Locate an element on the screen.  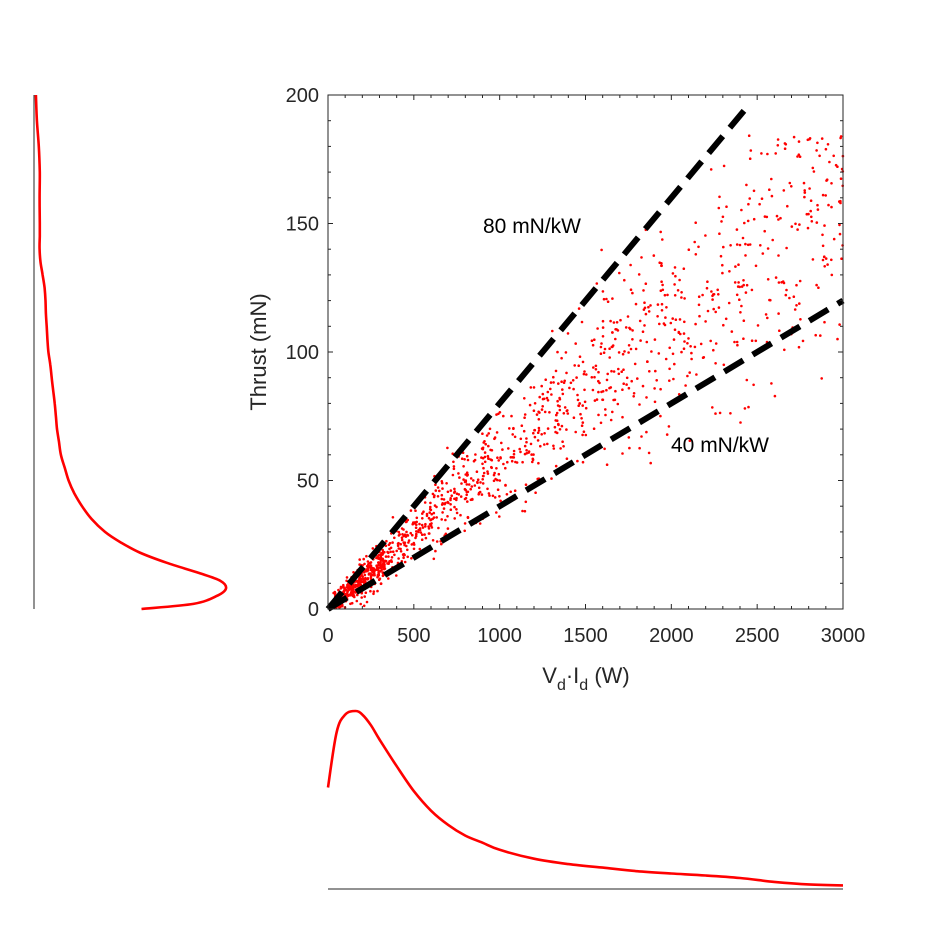
annotation-40-mn-per-kw: 40 mN/kW is located at coordinates (720, 445).